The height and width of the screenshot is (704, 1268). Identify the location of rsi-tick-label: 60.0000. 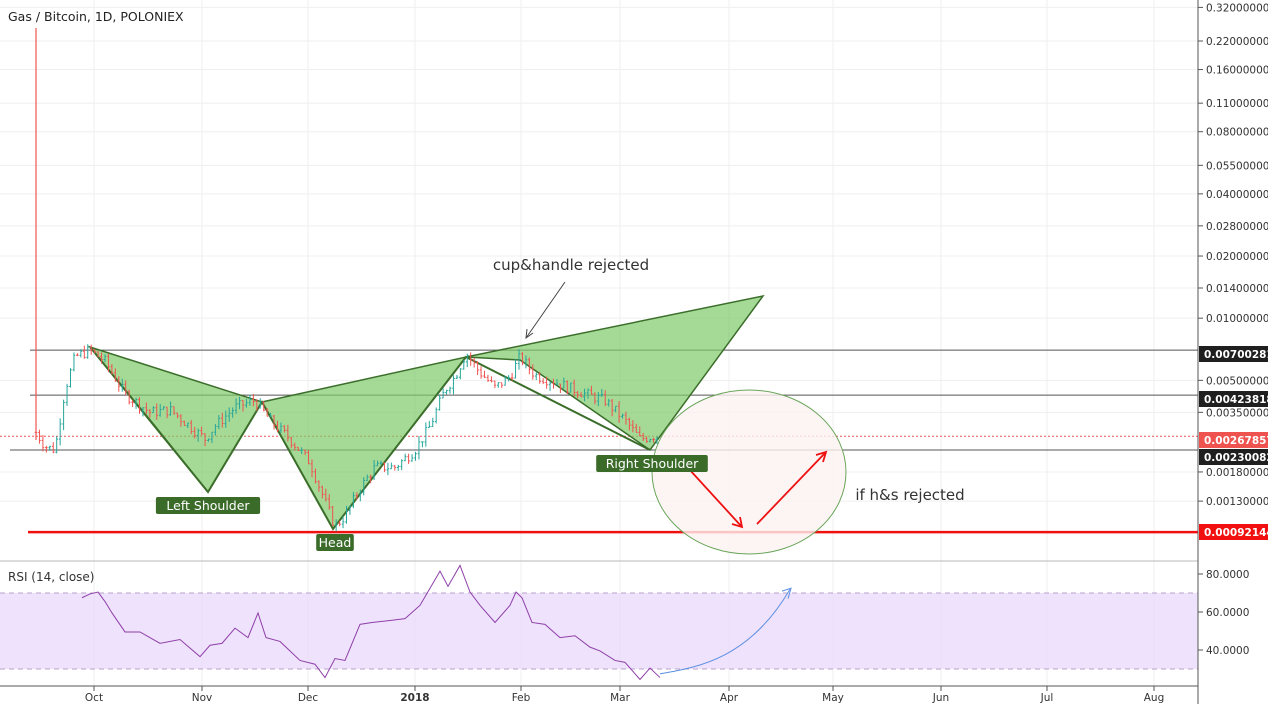
(1227, 613).